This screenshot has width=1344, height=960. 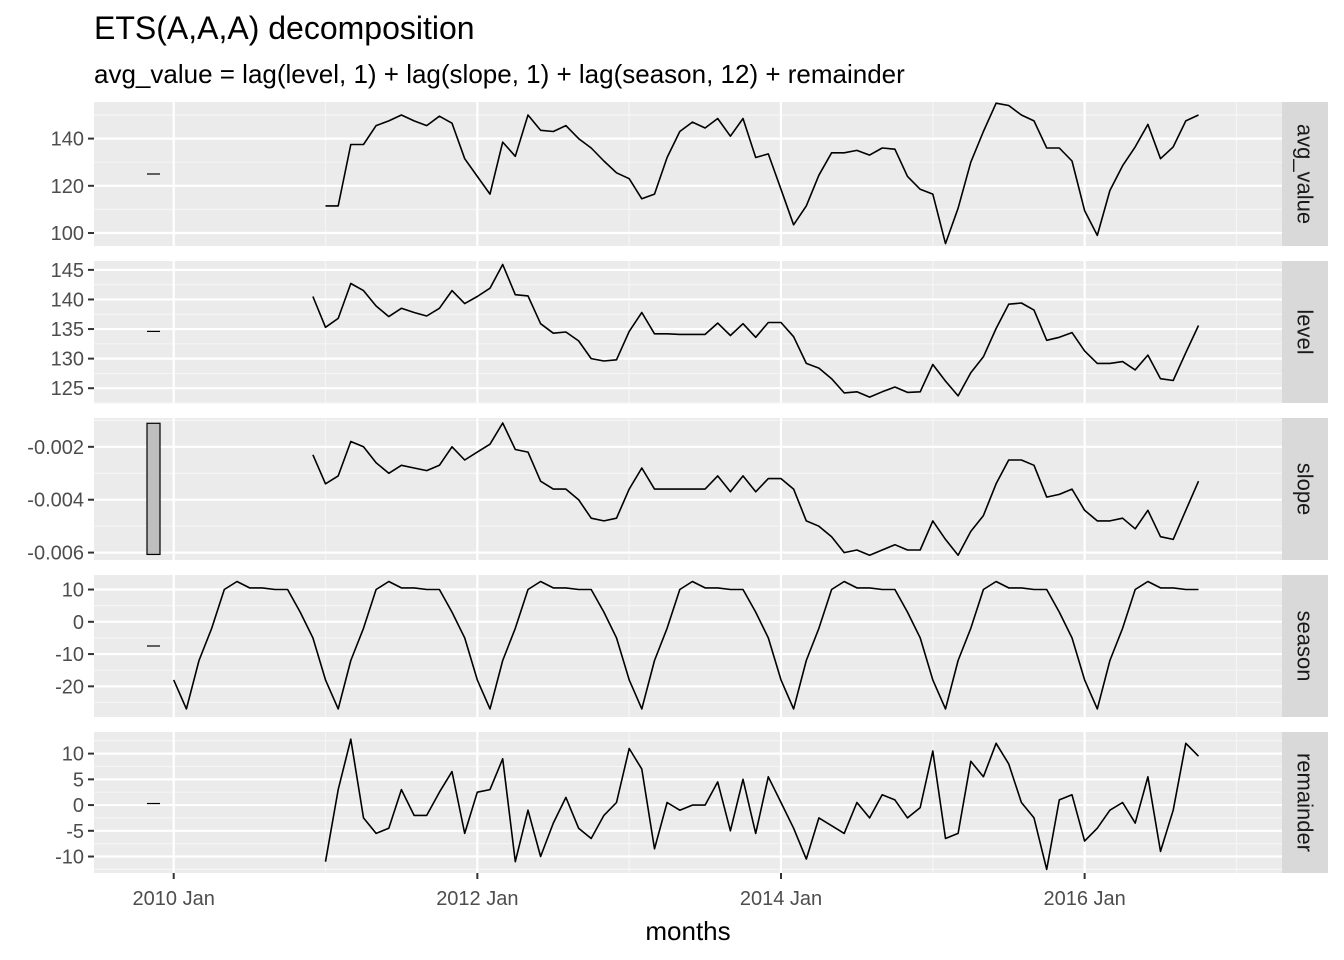 What do you see at coordinates (55, 448) in the screenshot?
I see `y-tick-label: -0.002` at bounding box center [55, 448].